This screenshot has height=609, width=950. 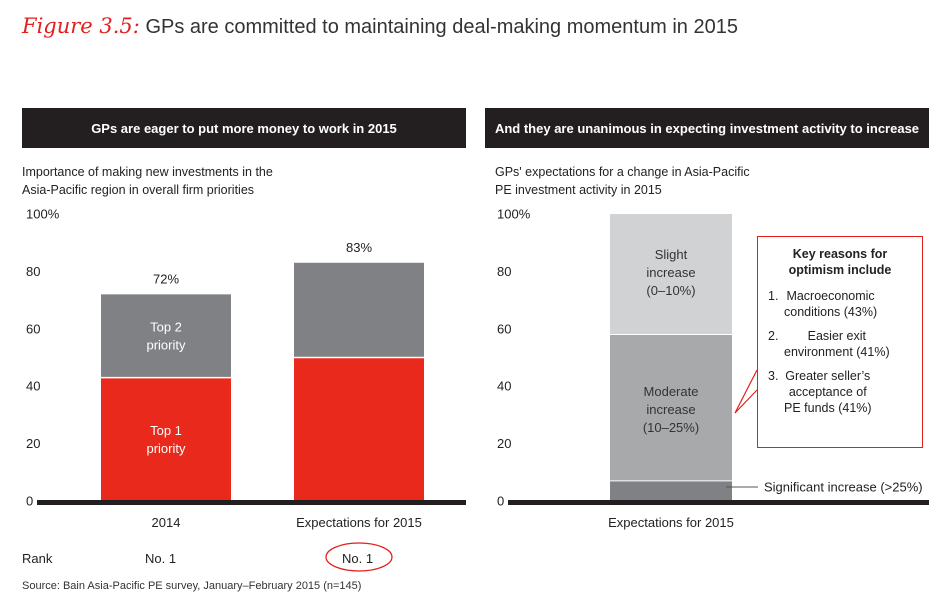 I want to click on callout-item-line: PE funds (41%), so click(x=828, y=408).